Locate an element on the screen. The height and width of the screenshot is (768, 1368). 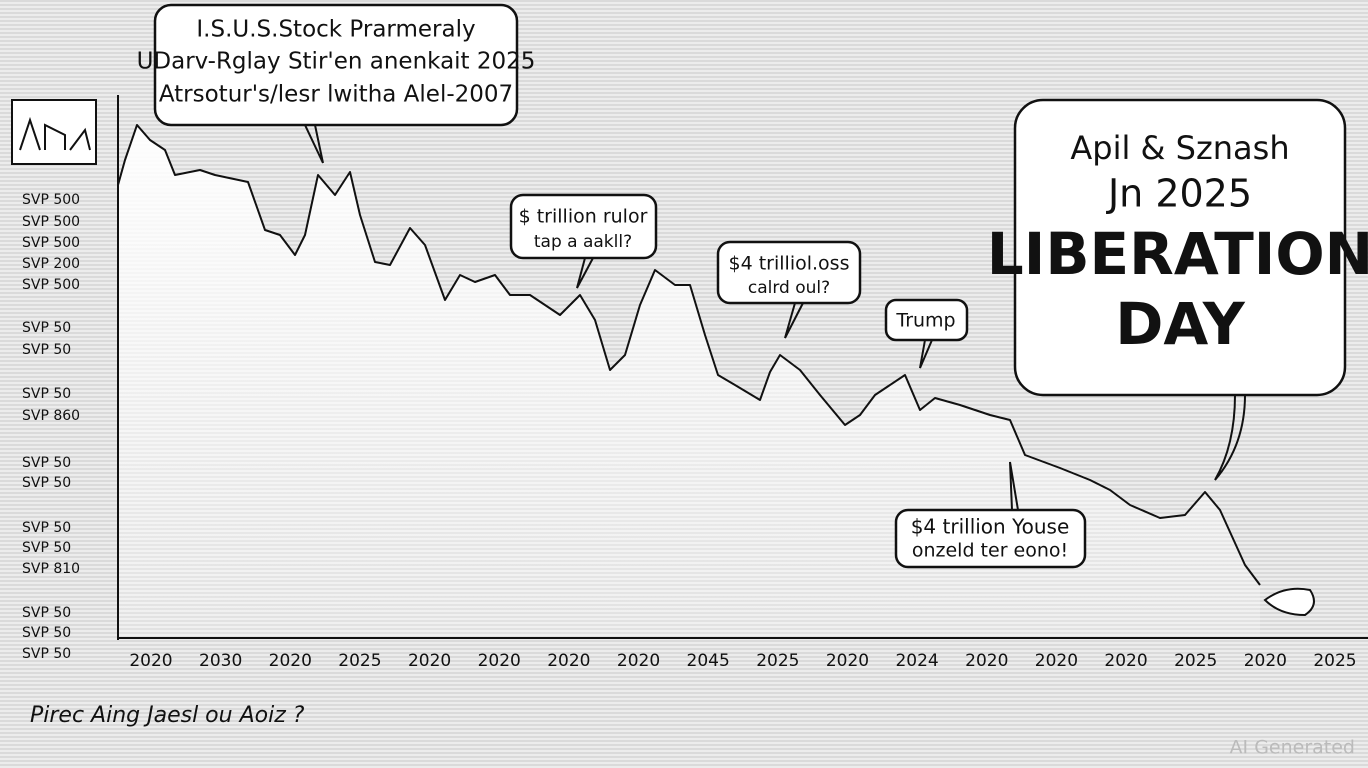
y-label: SVP 810 is located at coordinates (51, 569).